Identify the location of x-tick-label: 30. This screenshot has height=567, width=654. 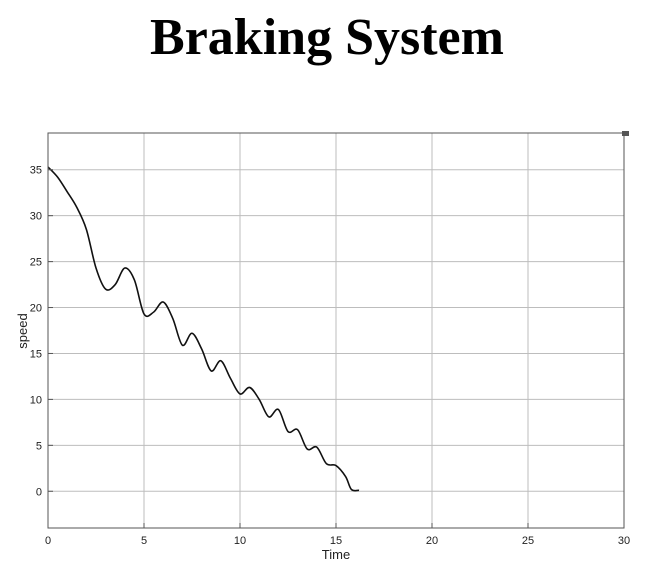
(624, 541).